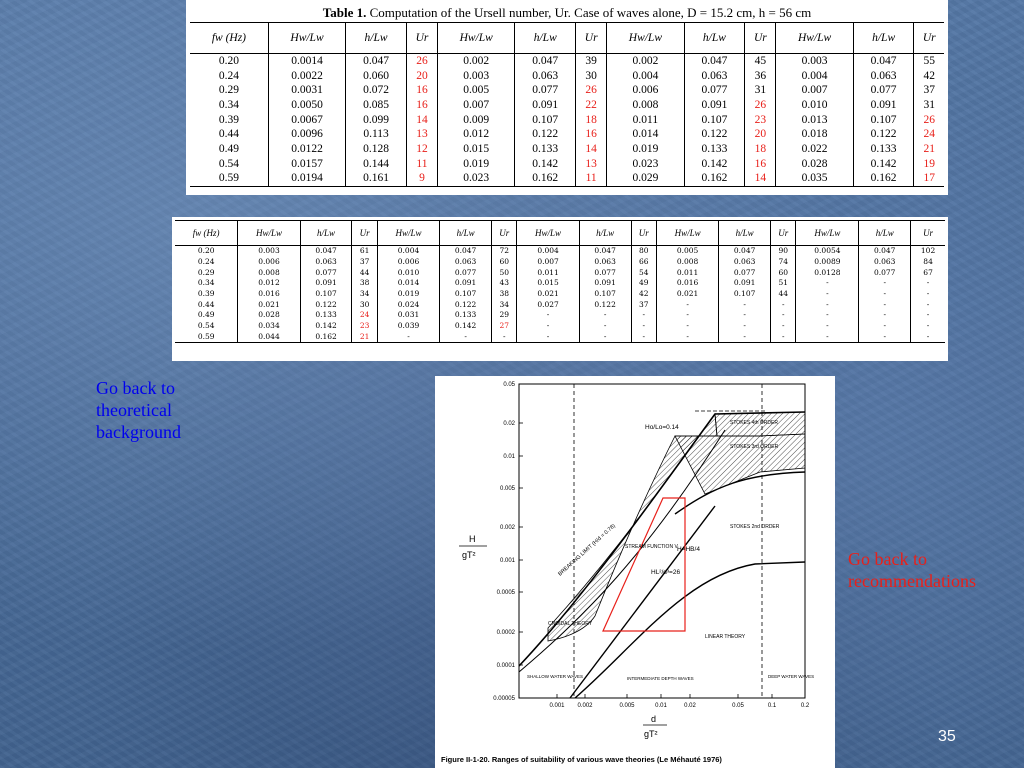 This screenshot has height=768, width=1024. Describe the element at coordinates (504, 326) in the screenshot. I see `table-cell: 27` at that location.